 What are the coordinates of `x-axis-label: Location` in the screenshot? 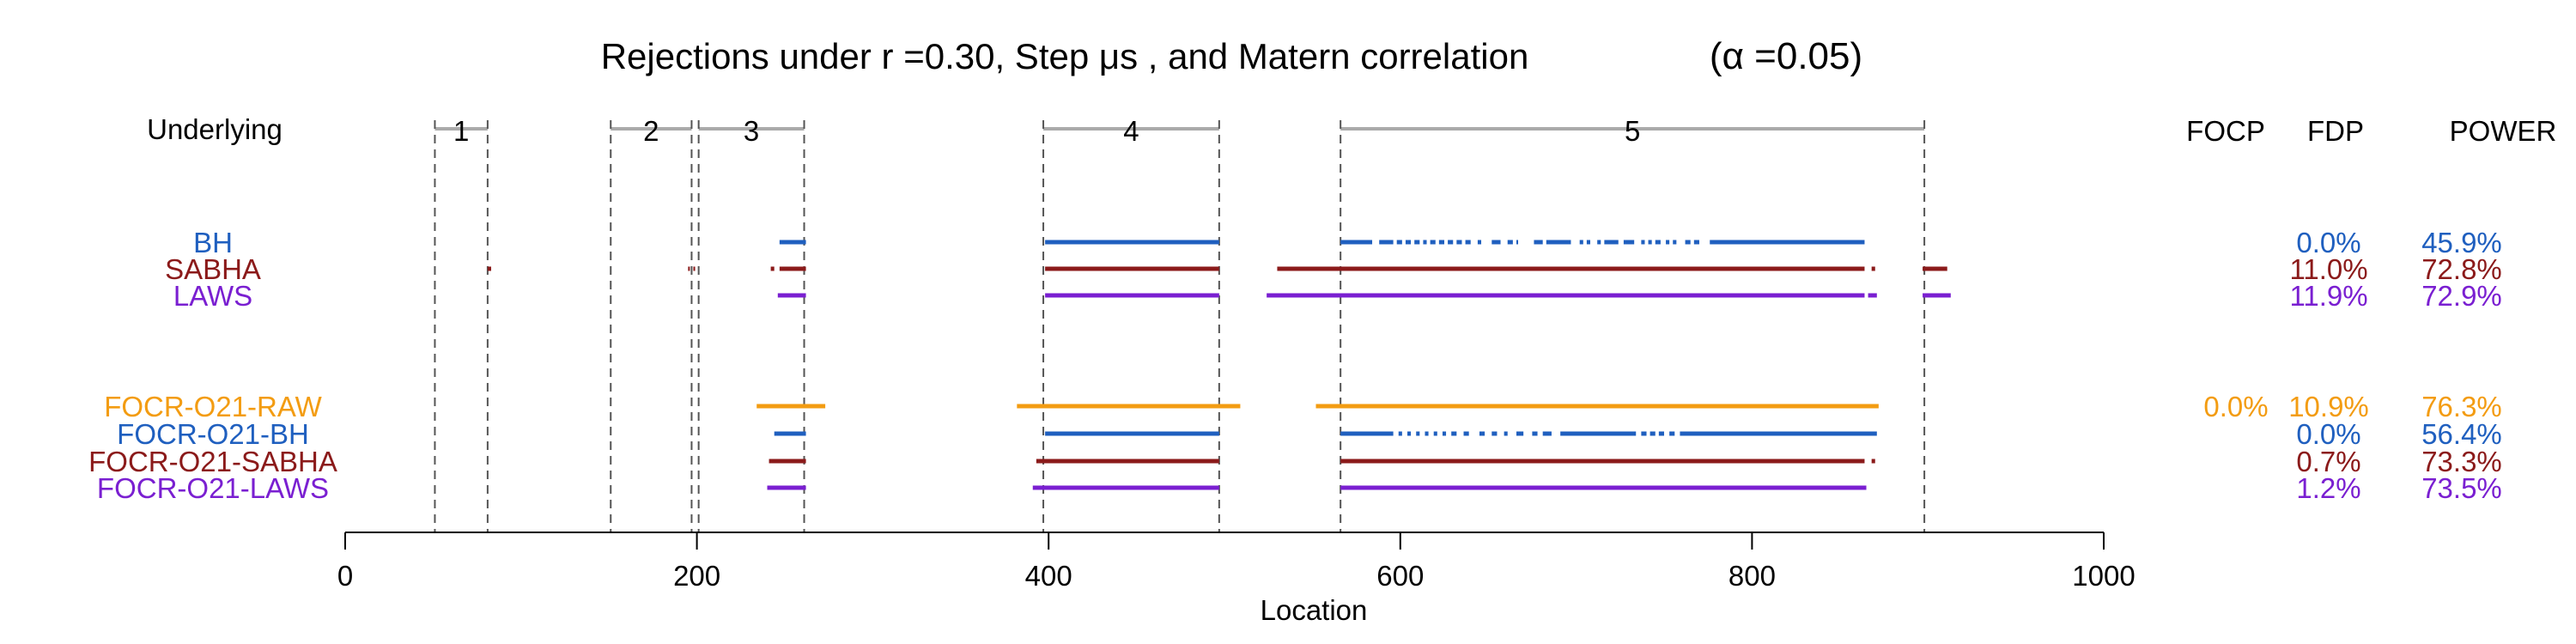 It's located at (1314, 610).